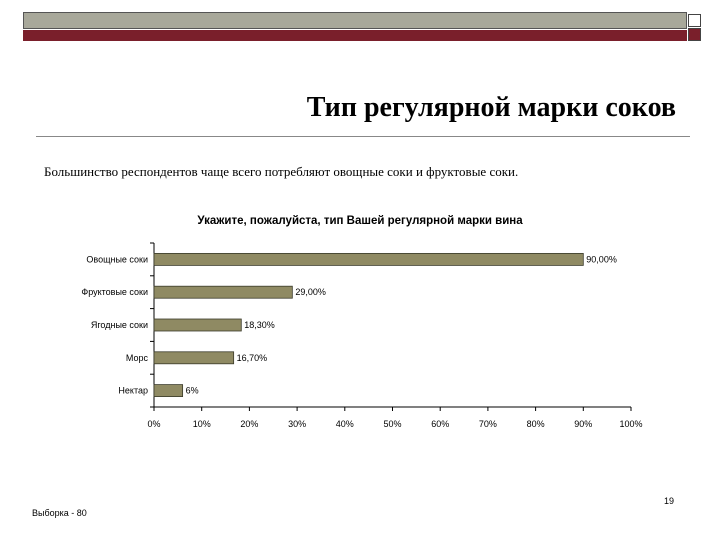 Image resolution: width=720 pixels, height=540 pixels. Describe the element at coordinates (355, 20) in the screenshot. I see `header-bar-gray` at that location.